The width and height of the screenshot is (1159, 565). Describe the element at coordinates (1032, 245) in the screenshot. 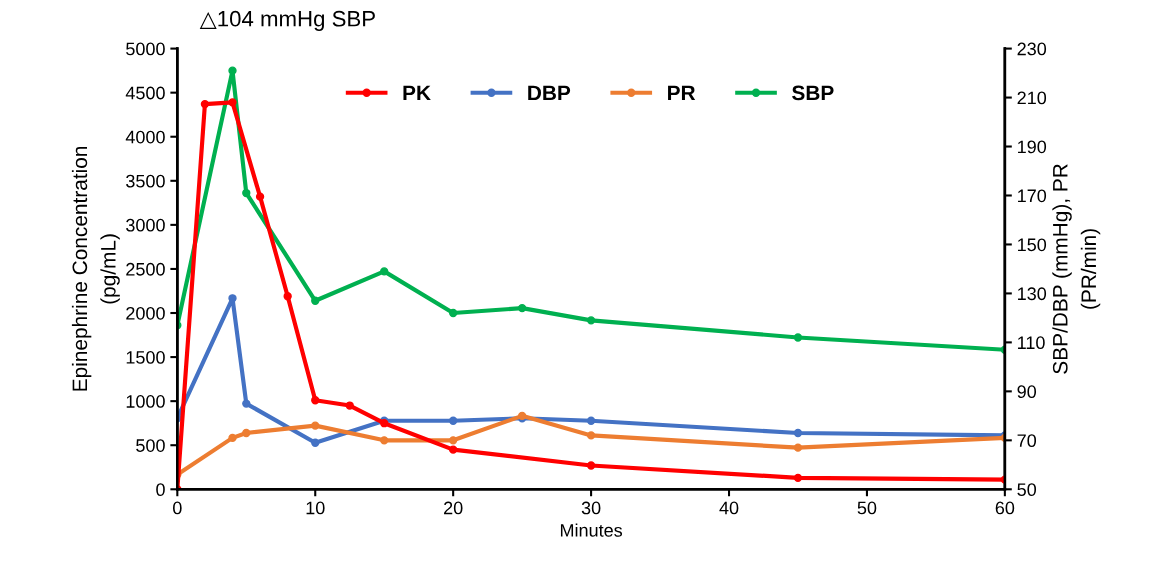

I see `y2-tick-label: 150` at that location.